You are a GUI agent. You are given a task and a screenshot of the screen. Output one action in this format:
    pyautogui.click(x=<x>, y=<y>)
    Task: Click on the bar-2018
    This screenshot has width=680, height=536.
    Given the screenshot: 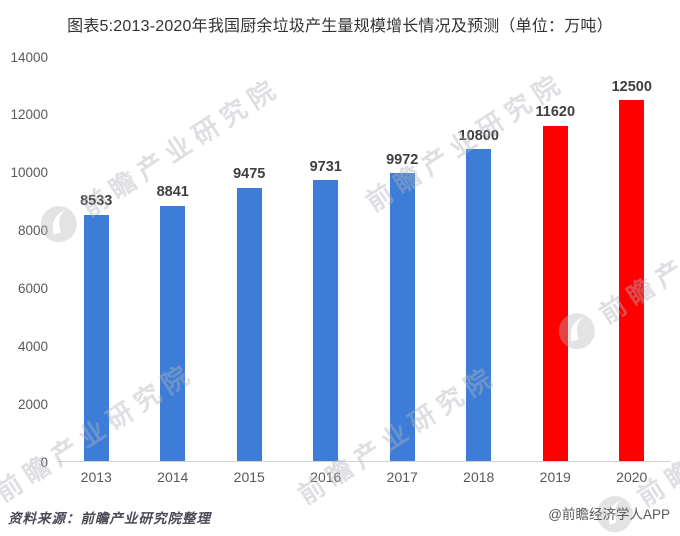 What is the action you would take?
    pyautogui.click(x=479, y=305)
    